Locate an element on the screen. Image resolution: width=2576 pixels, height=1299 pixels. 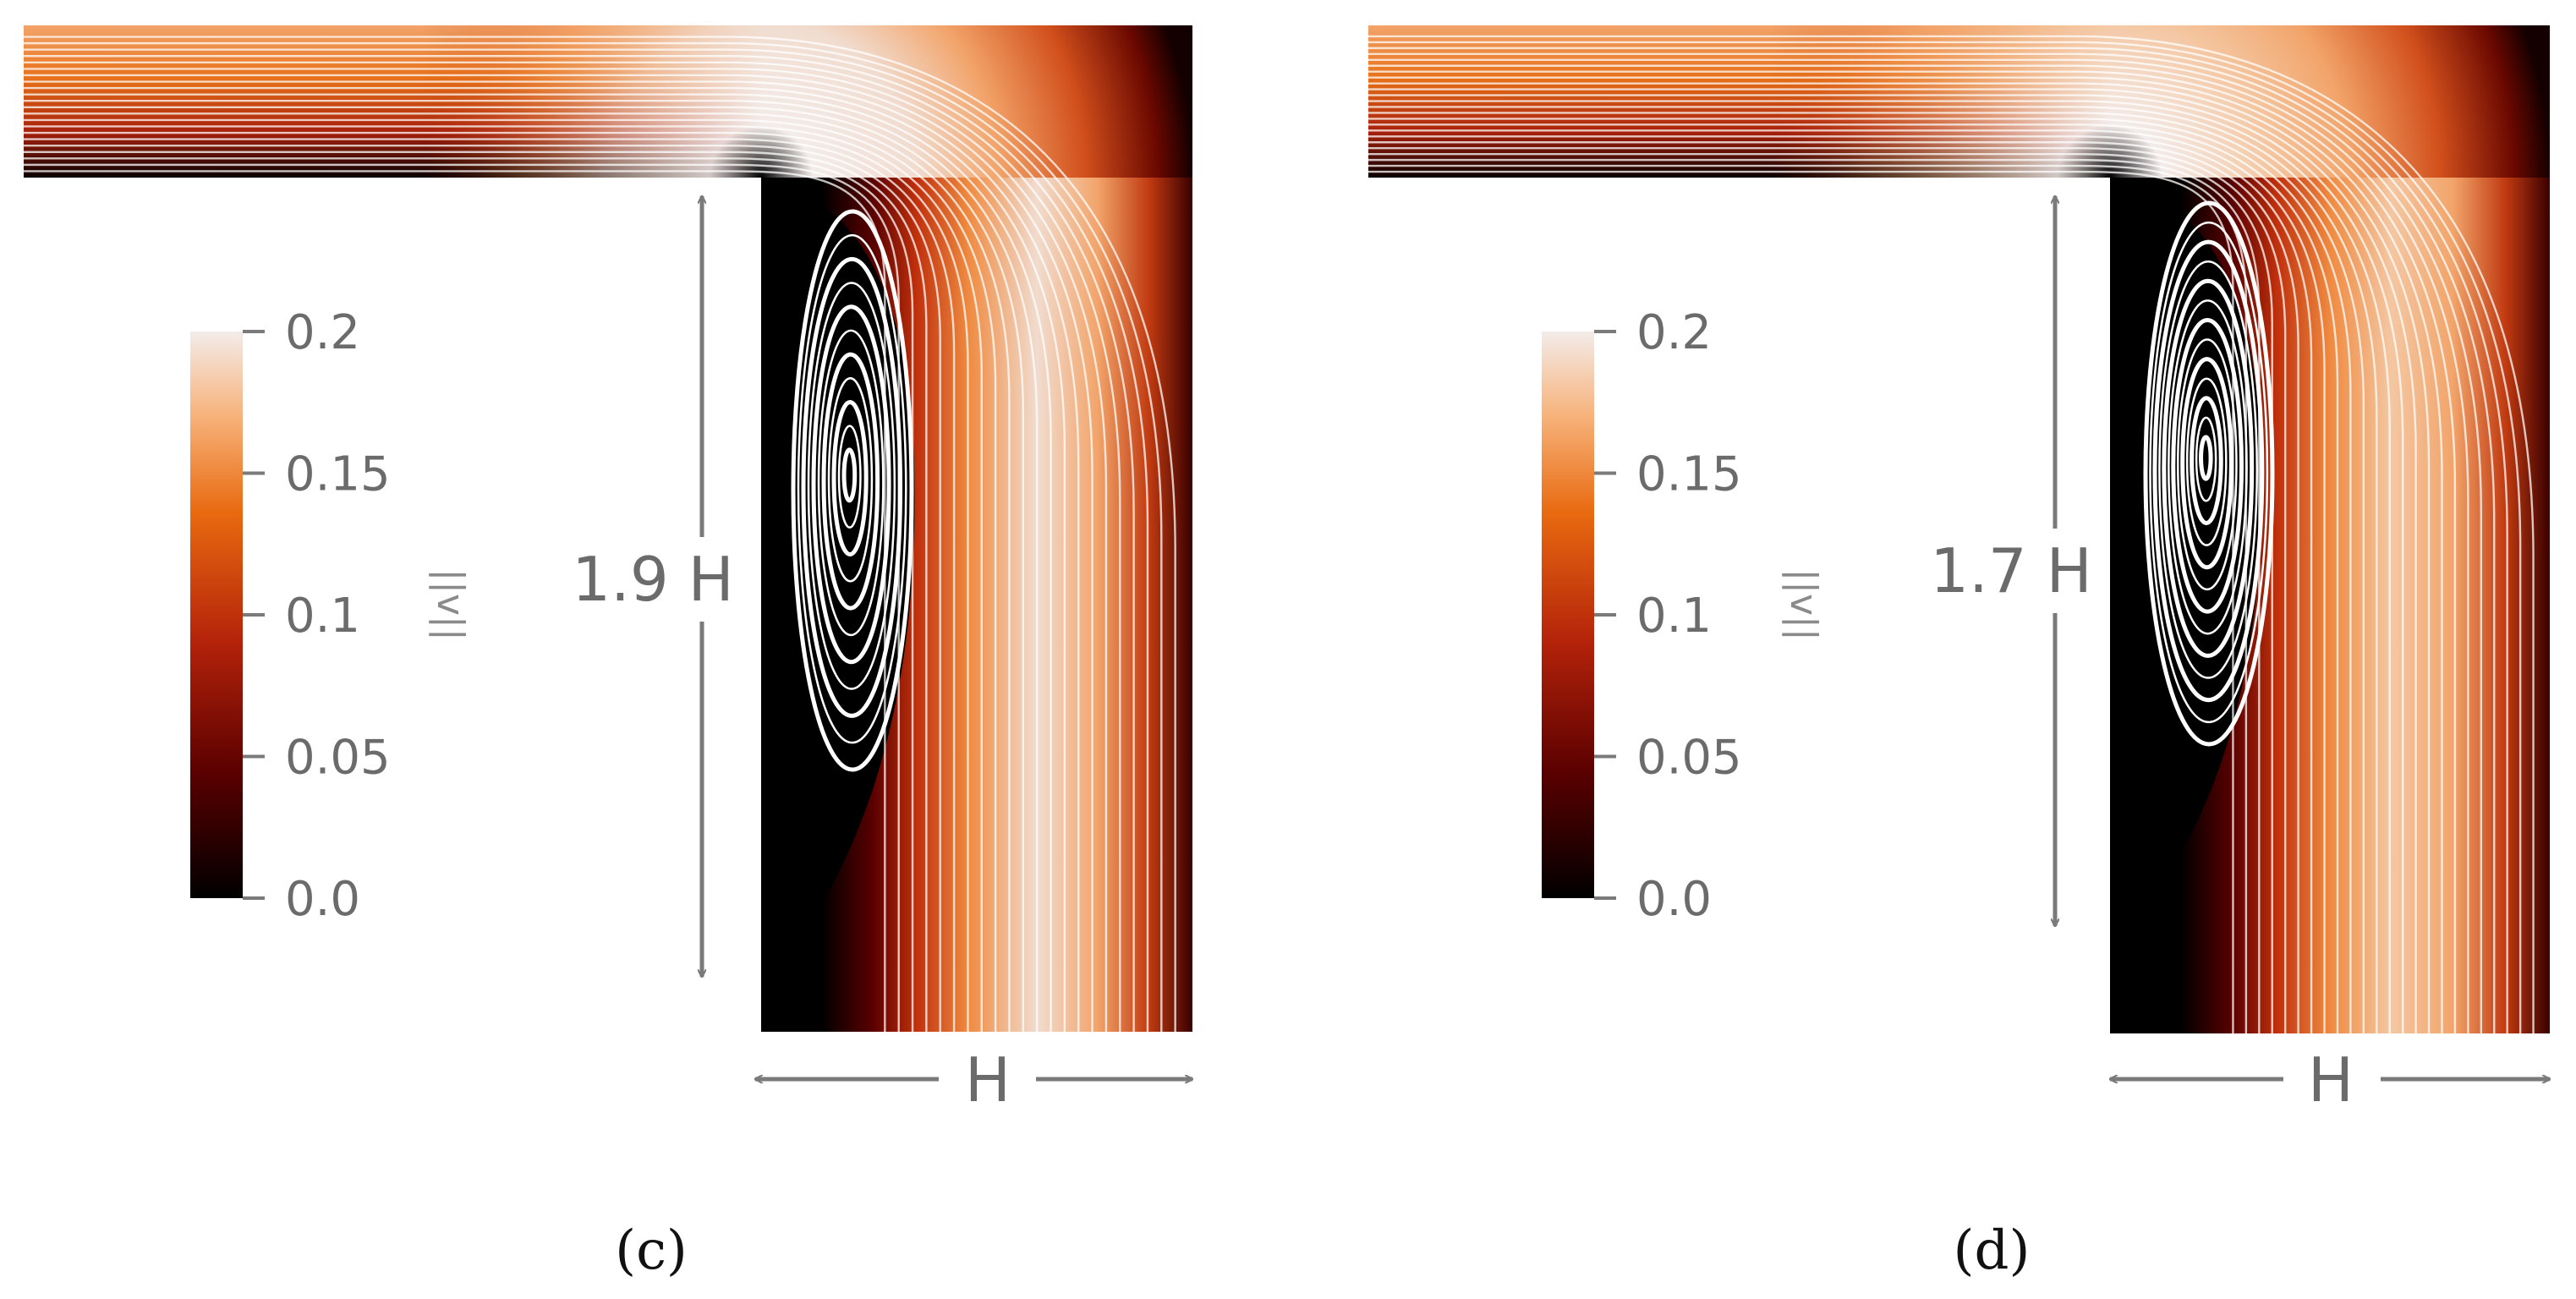
recirculation-zone is located at coordinates (2185, 556).